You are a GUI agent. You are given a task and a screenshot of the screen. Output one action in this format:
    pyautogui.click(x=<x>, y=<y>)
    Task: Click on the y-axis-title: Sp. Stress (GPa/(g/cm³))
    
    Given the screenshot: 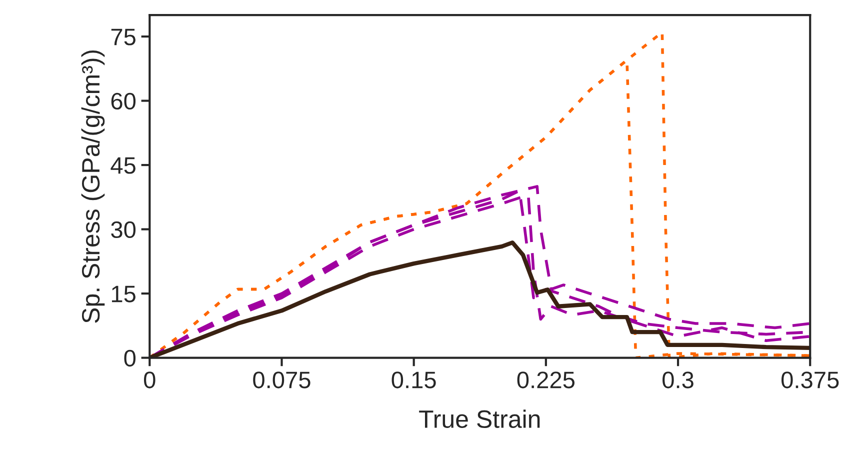 What is the action you would take?
    pyautogui.click(x=93, y=186)
    